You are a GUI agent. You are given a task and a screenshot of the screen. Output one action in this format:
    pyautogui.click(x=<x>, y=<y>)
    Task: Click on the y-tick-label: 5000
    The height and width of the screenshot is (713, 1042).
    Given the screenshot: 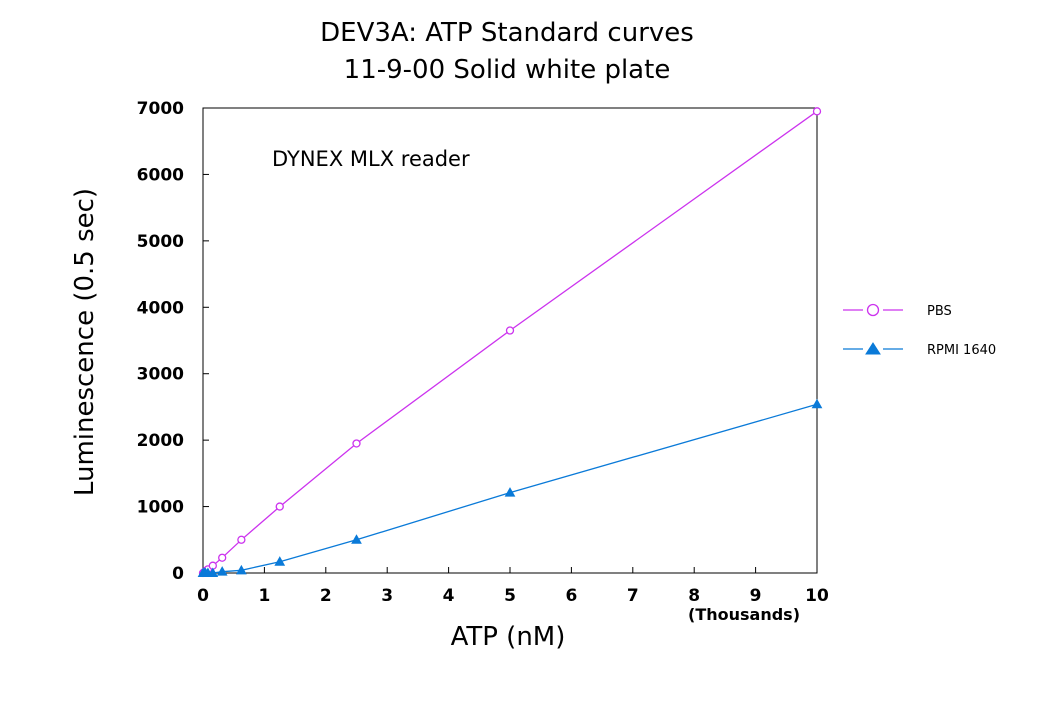 What is the action you would take?
    pyautogui.click(x=160, y=242)
    